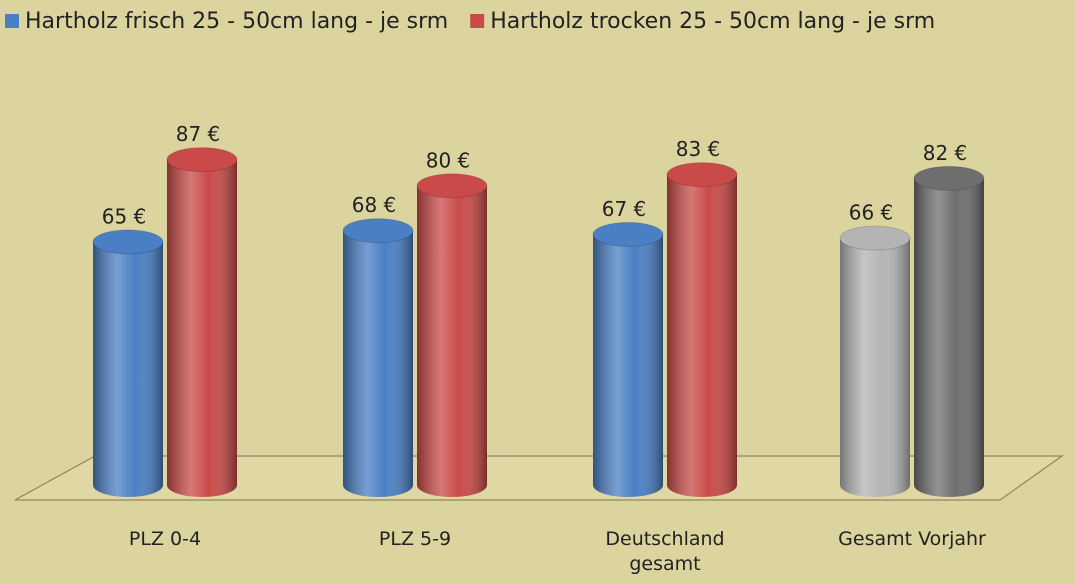 The image size is (1075, 584). What do you see at coordinates (945, 153) in the screenshot?
I see `data-label: 82 €` at bounding box center [945, 153].